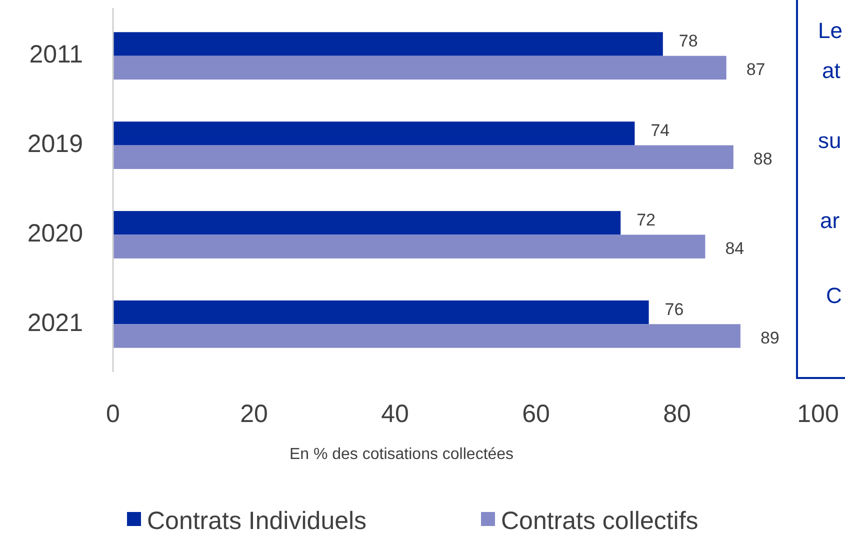  What do you see at coordinates (677, 414) in the screenshot?
I see `x-tick-label: 80` at bounding box center [677, 414].